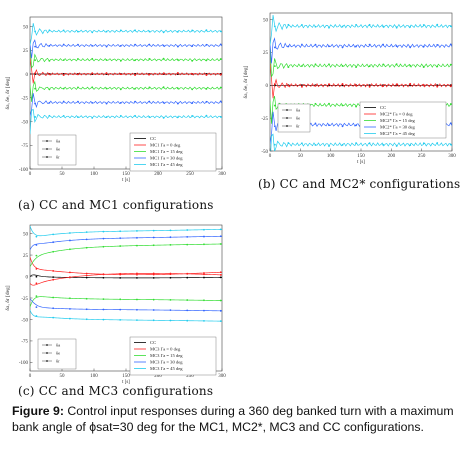 Image resolution: width=463 pixels, height=465 pixels. What do you see at coordinates (369, 85) in the screenshot?
I see `series-marker-b-CC` at bounding box center [369, 85].